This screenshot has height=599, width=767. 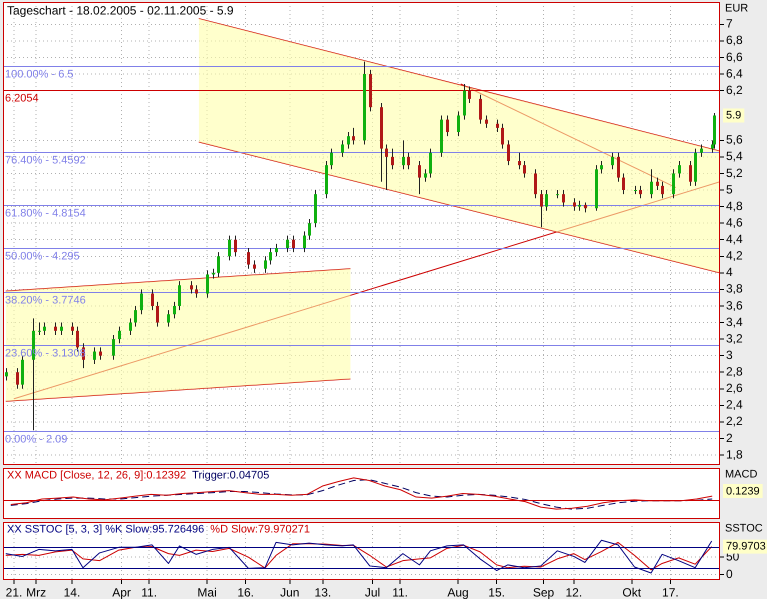 What do you see at coordinates (105, 530) in the screenshot?
I see `series-label: XX SSTOC [5, 3, 3] %K Slow:95.726496` at bounding box center [105, 530].